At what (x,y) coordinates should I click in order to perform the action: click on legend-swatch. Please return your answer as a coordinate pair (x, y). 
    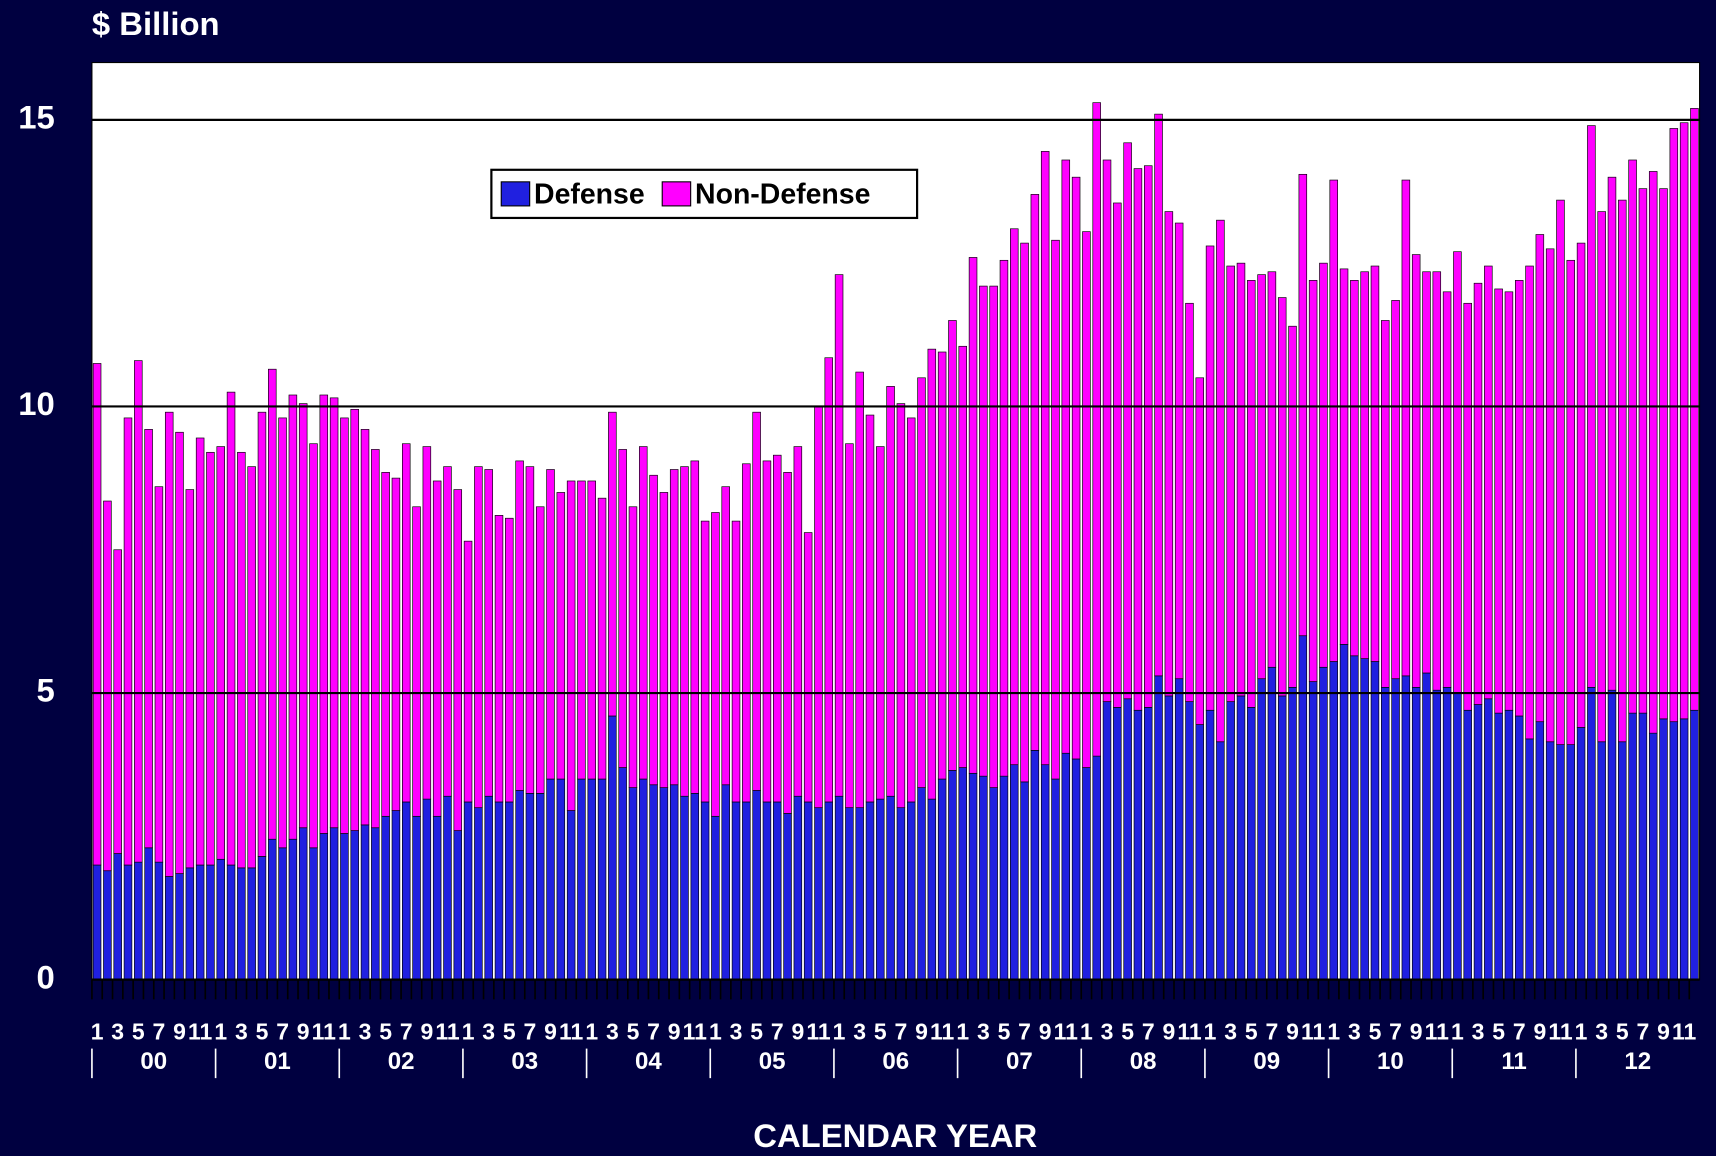
    Looking at the image, I should click on (676, 194).